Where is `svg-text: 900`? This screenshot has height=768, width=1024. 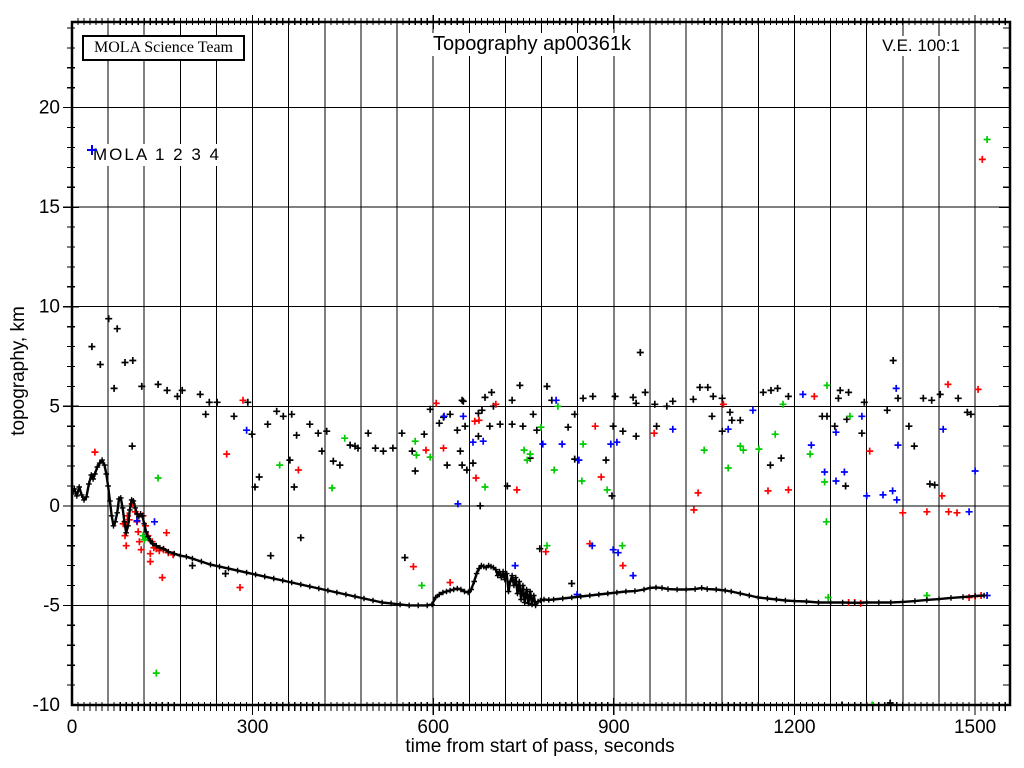 svg-text: 900 is located at coordinates (614, 727).